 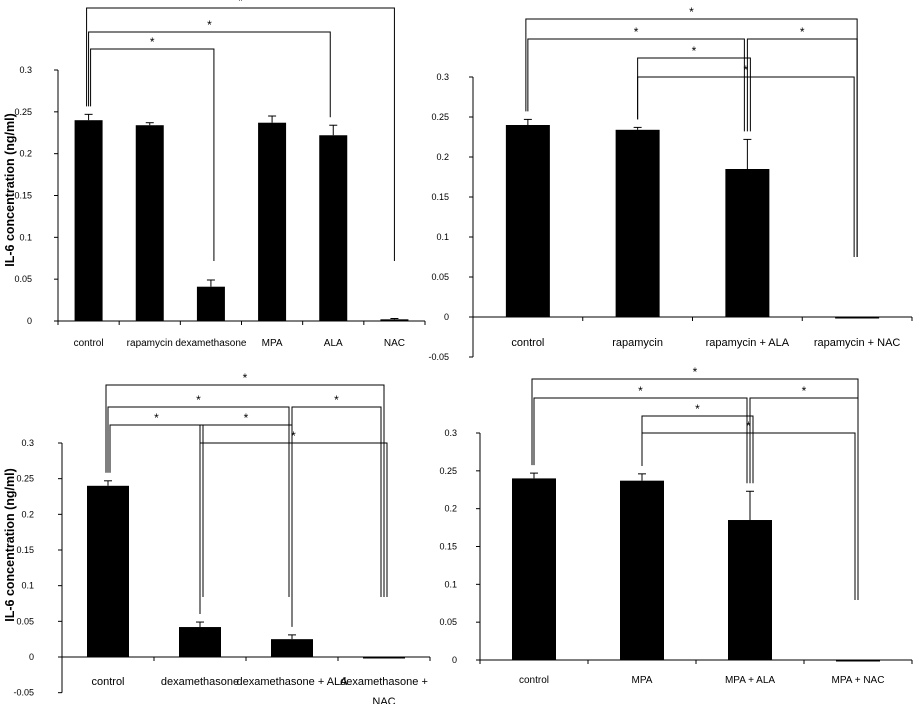 I want to click on category-label: dexamethasone + ALA, so click(x=293, y=682).